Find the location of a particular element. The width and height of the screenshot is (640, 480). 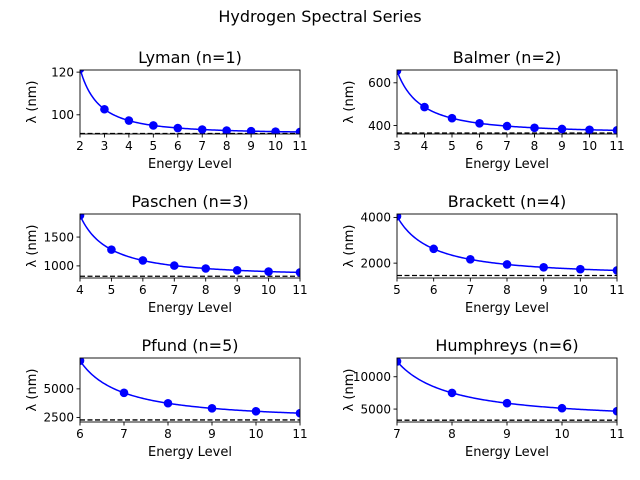

subplot-title: Lyman (n=1) is located at coordinates (190, 57).